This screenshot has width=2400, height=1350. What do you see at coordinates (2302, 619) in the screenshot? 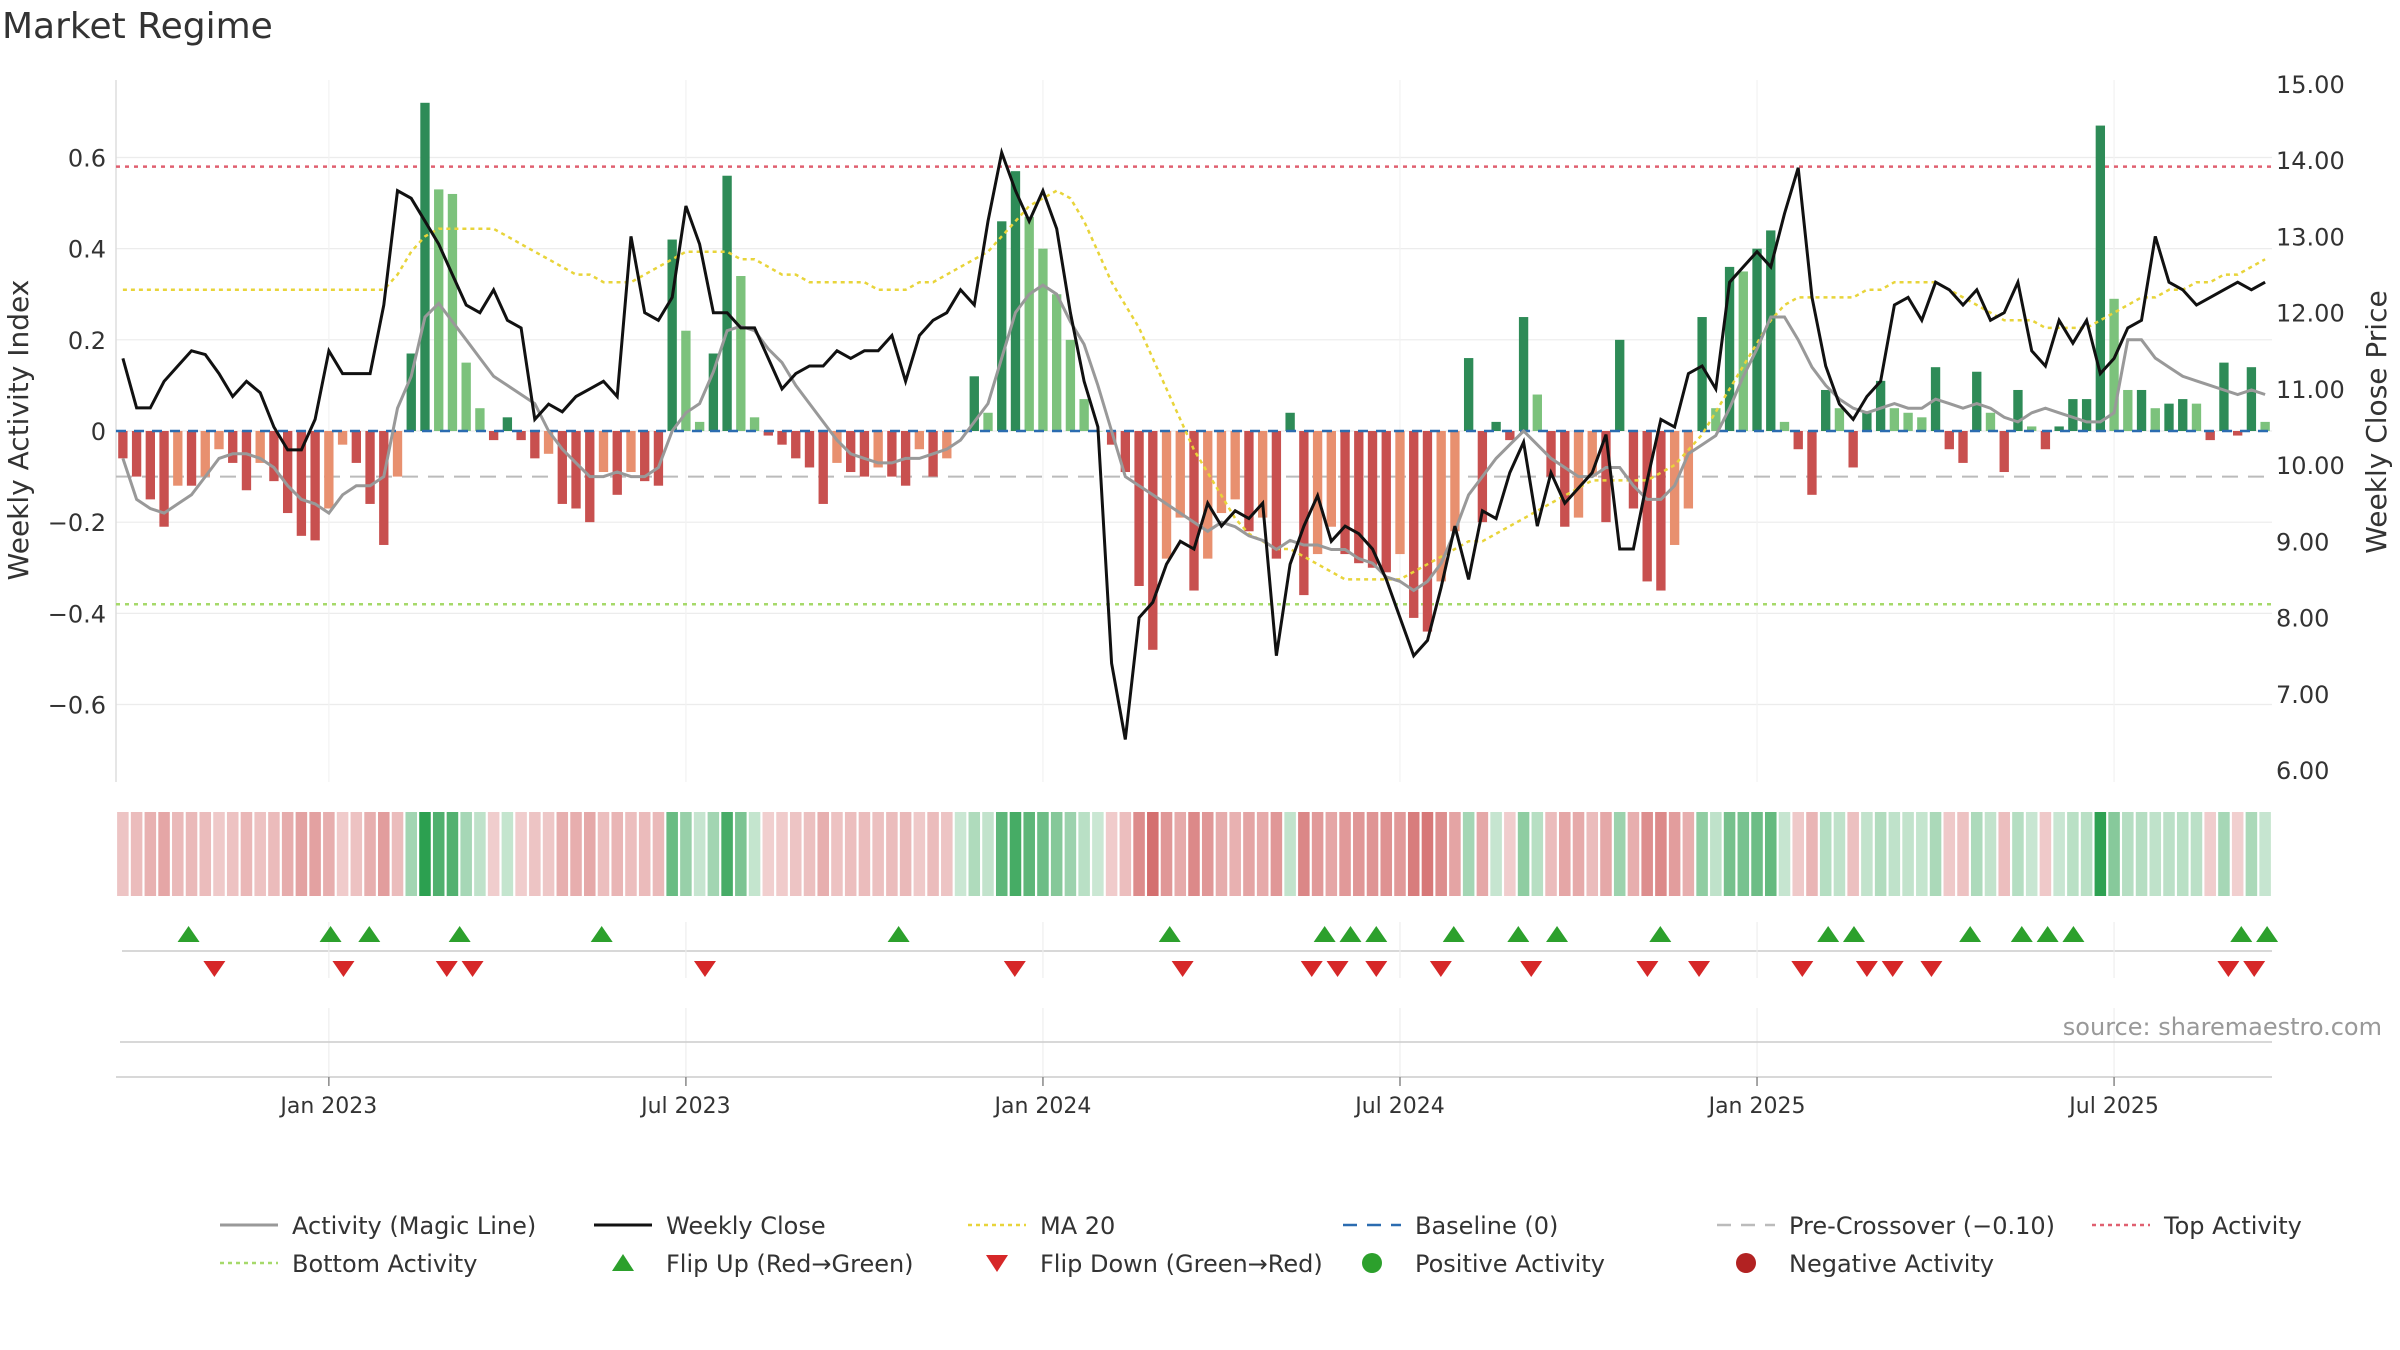
I see `right-tick-label: 8.00` at bounding box center [2302, 619].